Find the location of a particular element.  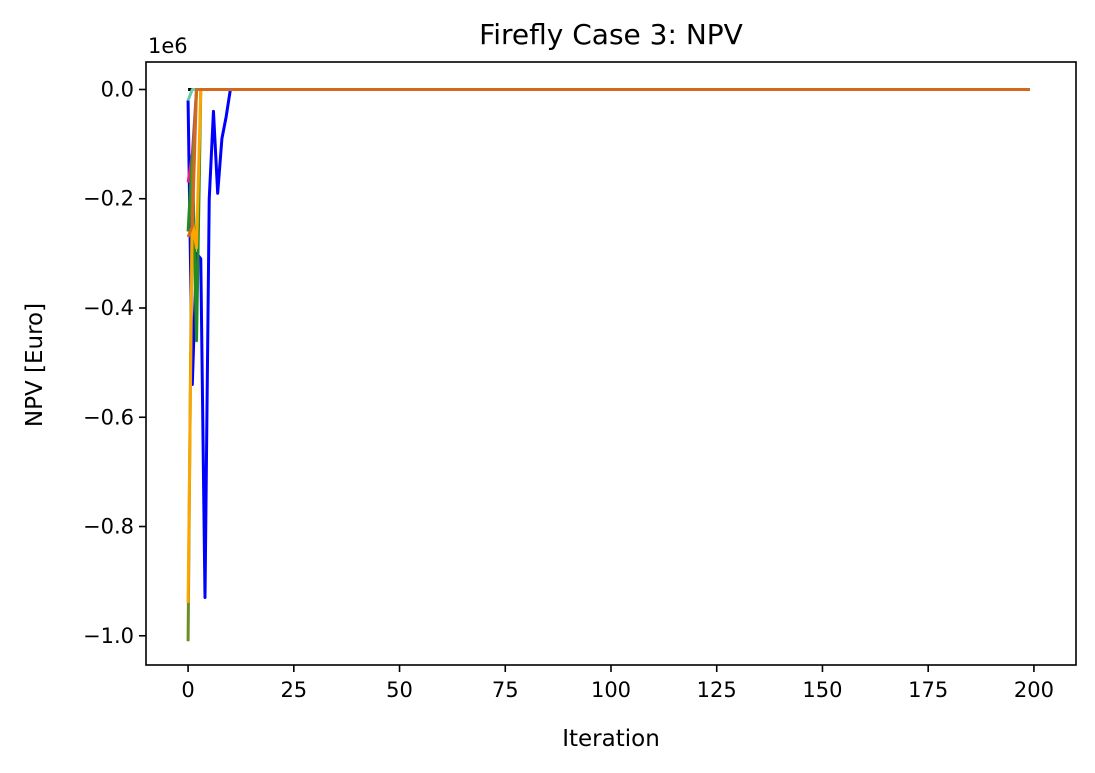

y-axis: 0.0 −0.2 −0.4 −0.6 −0.8 −1.0 is located at coordinates (114, 362).